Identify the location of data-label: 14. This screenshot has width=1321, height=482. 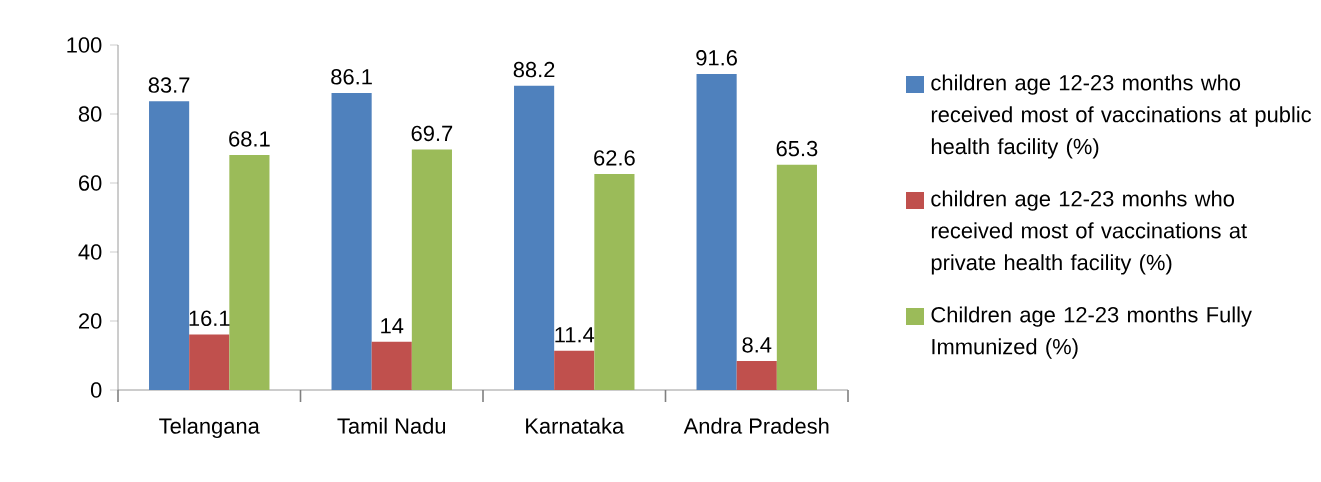
(392, 326).